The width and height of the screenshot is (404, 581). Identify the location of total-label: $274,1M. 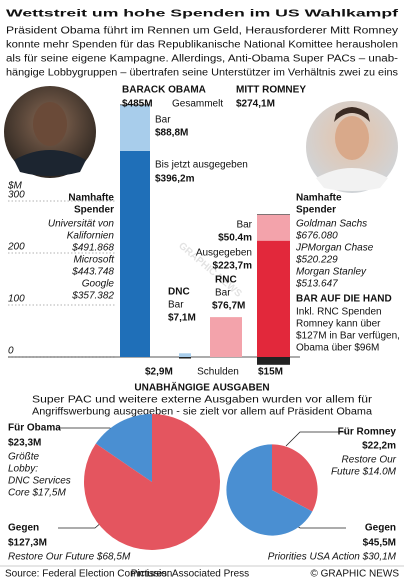
(255, 104).